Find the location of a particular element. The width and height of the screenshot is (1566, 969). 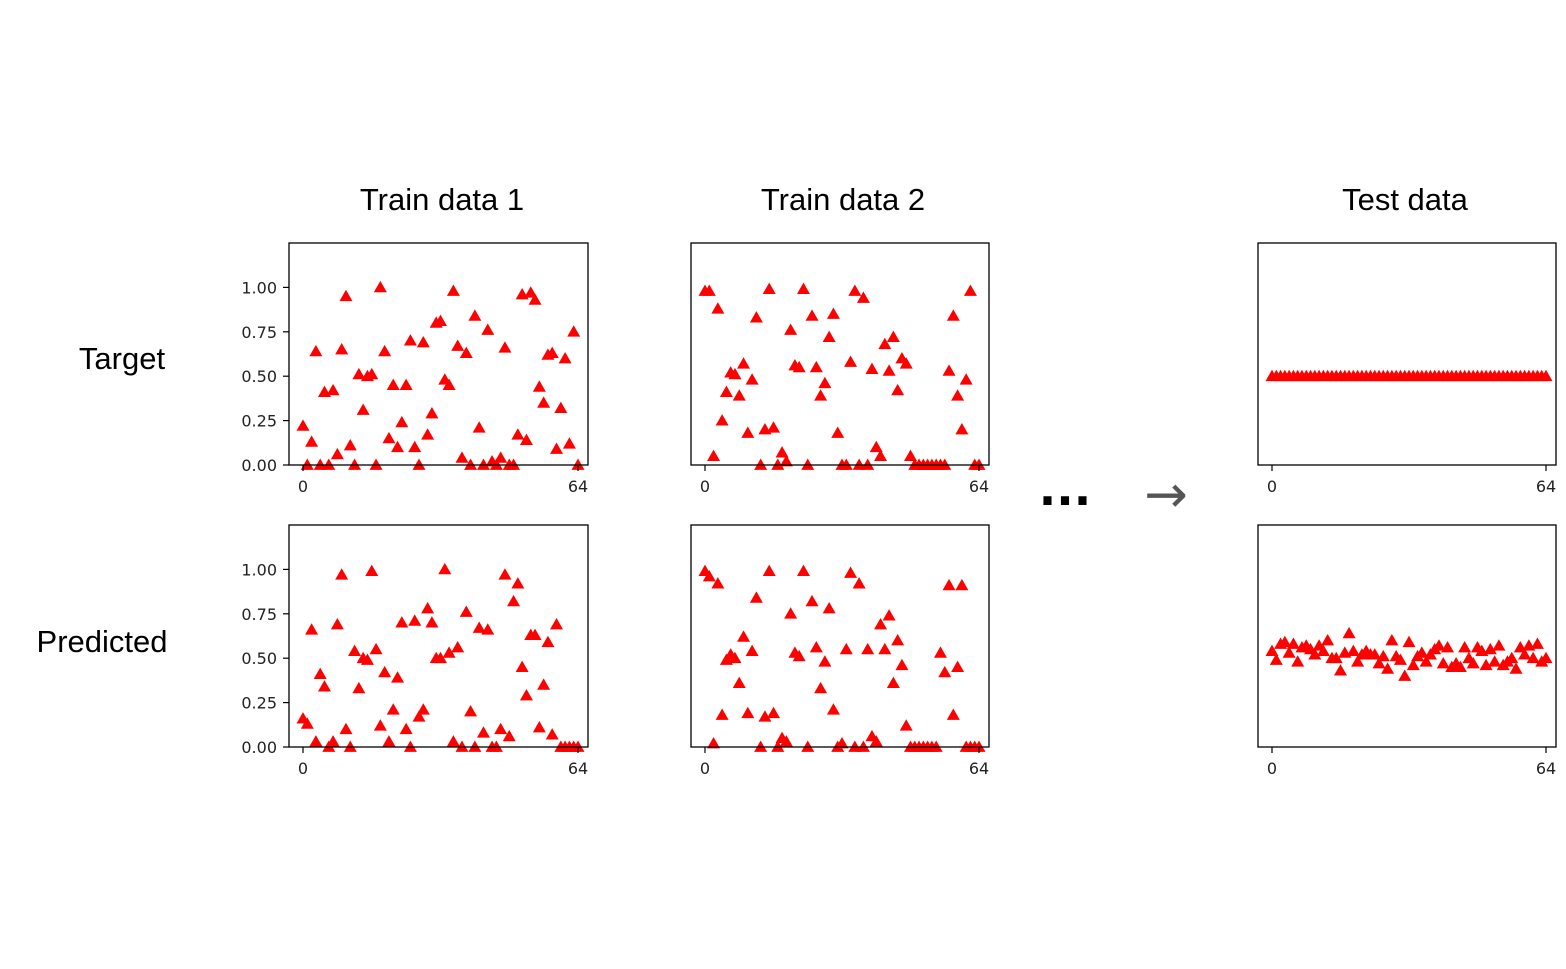

column-title-train1: Train data 1 is located at coordinates (442, 199).